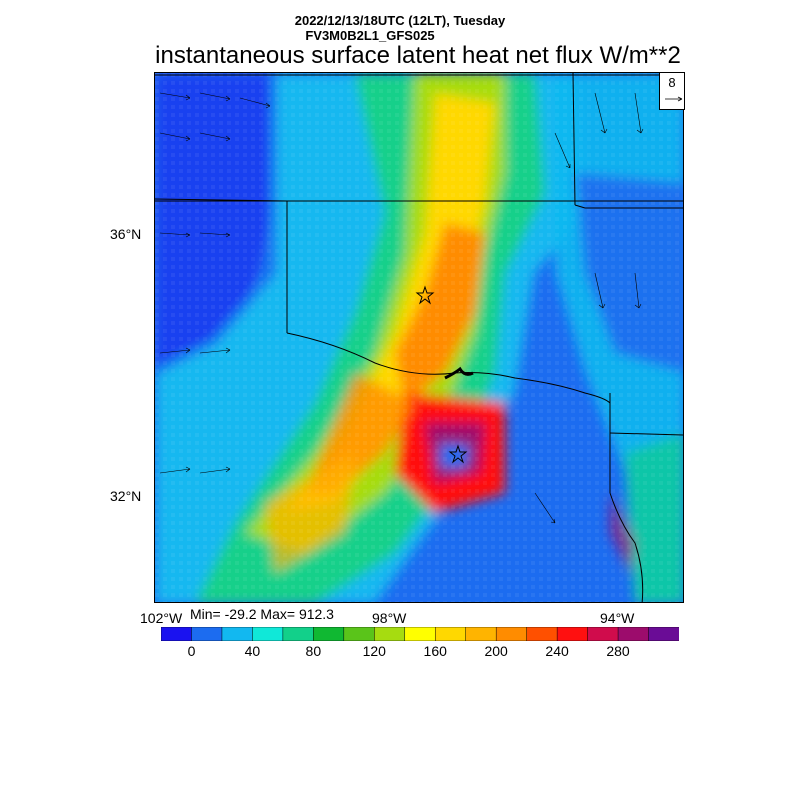 This screenshot has width=800, height=800. Describe the element at coordinates (252, 651) in the screenshot. I see `colorbar-label: 40` at that location.